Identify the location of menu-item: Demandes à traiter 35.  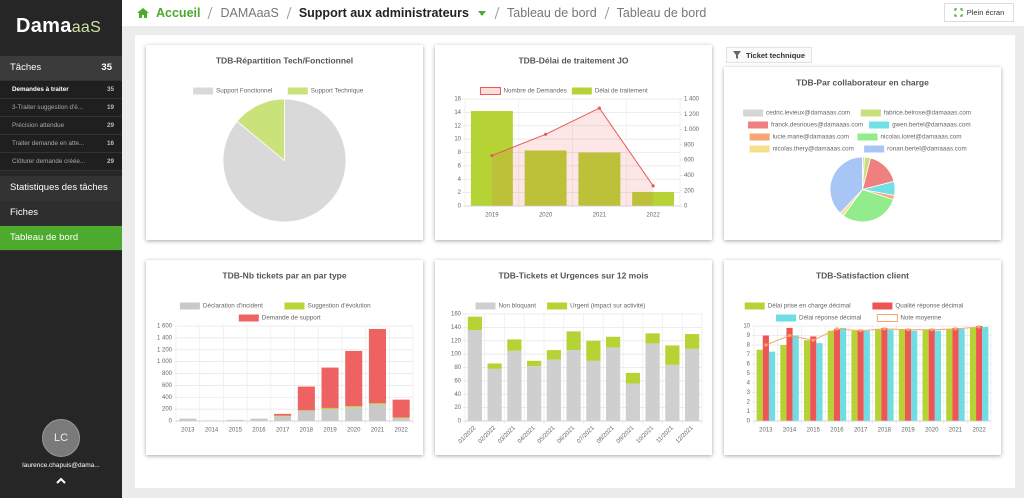
(61, 90).